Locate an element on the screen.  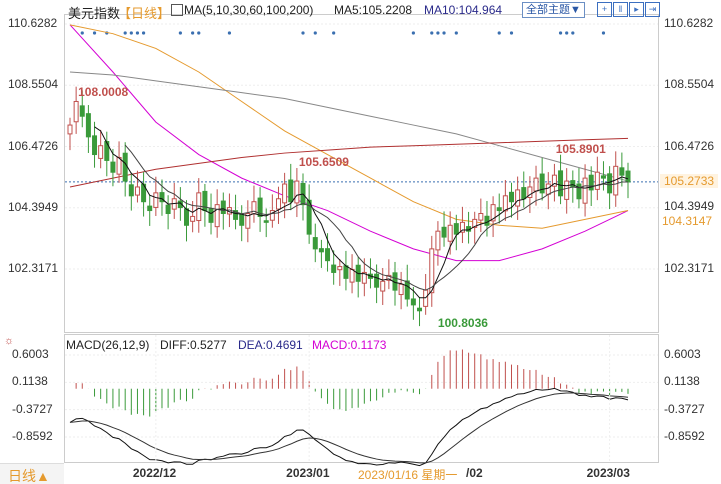
period-label: 【日线】 is located at coordinates (144, 13).